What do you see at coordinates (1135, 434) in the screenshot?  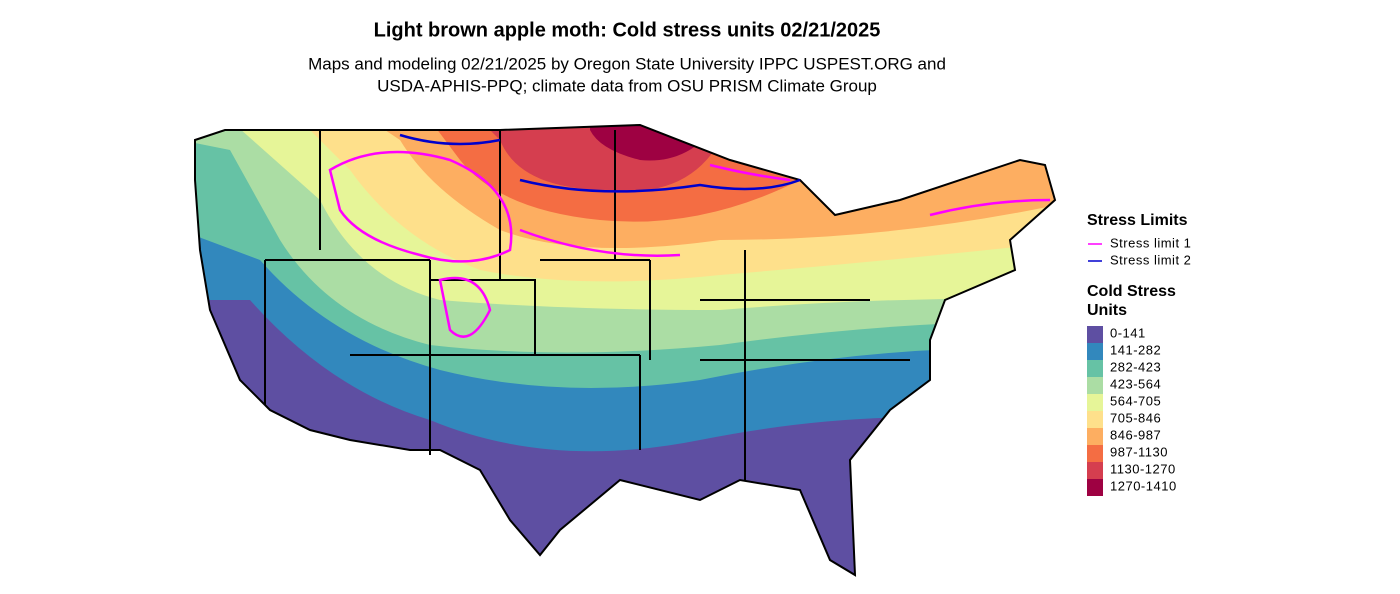 I see `legend-label: 846-987` at bounding box center [1135, 434].